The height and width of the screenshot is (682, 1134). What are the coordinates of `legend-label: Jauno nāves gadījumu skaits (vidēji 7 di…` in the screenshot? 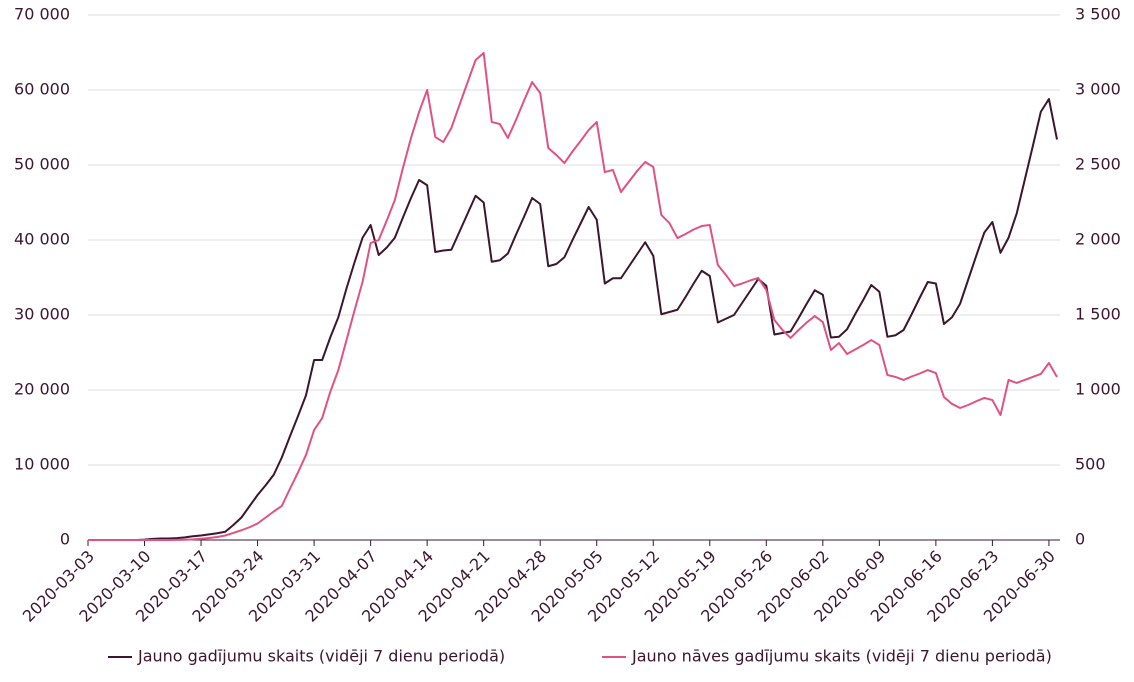 It's located at (841, 656).